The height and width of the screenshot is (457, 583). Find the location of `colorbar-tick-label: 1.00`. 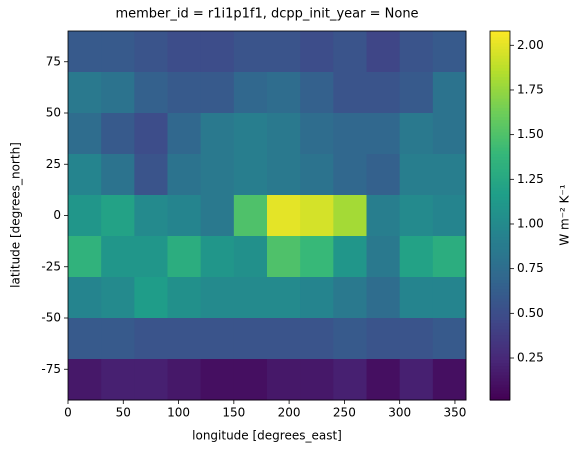

colorbar-tick-label: 1.00 is located at coordinates (530, 223).